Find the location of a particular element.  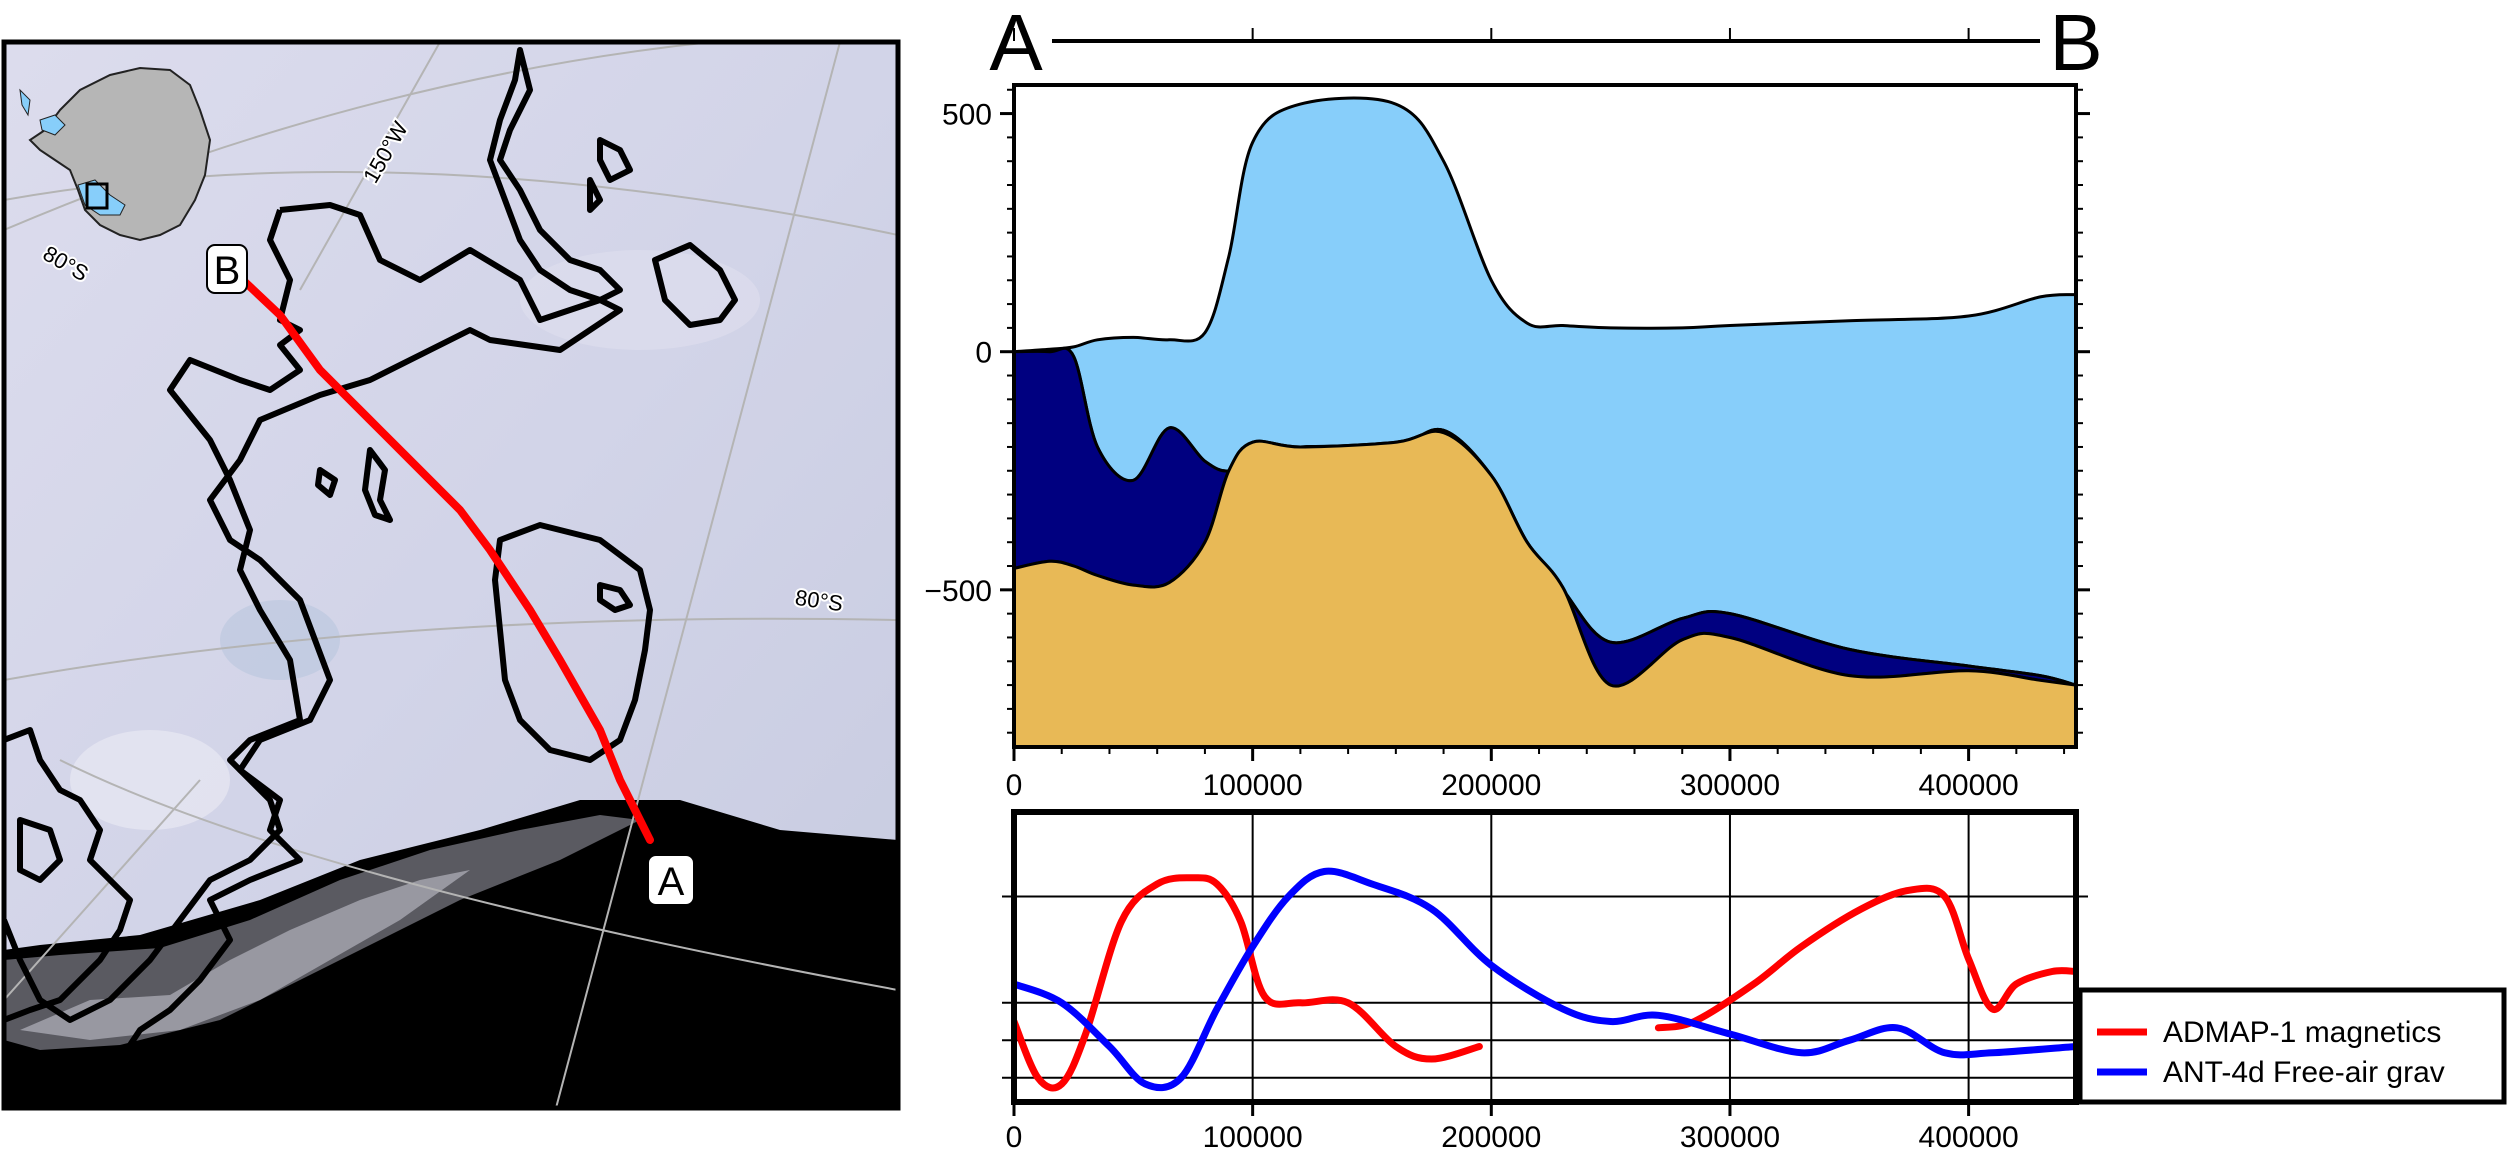

y-tick-label: 0 is located at coordinates (983, 353).